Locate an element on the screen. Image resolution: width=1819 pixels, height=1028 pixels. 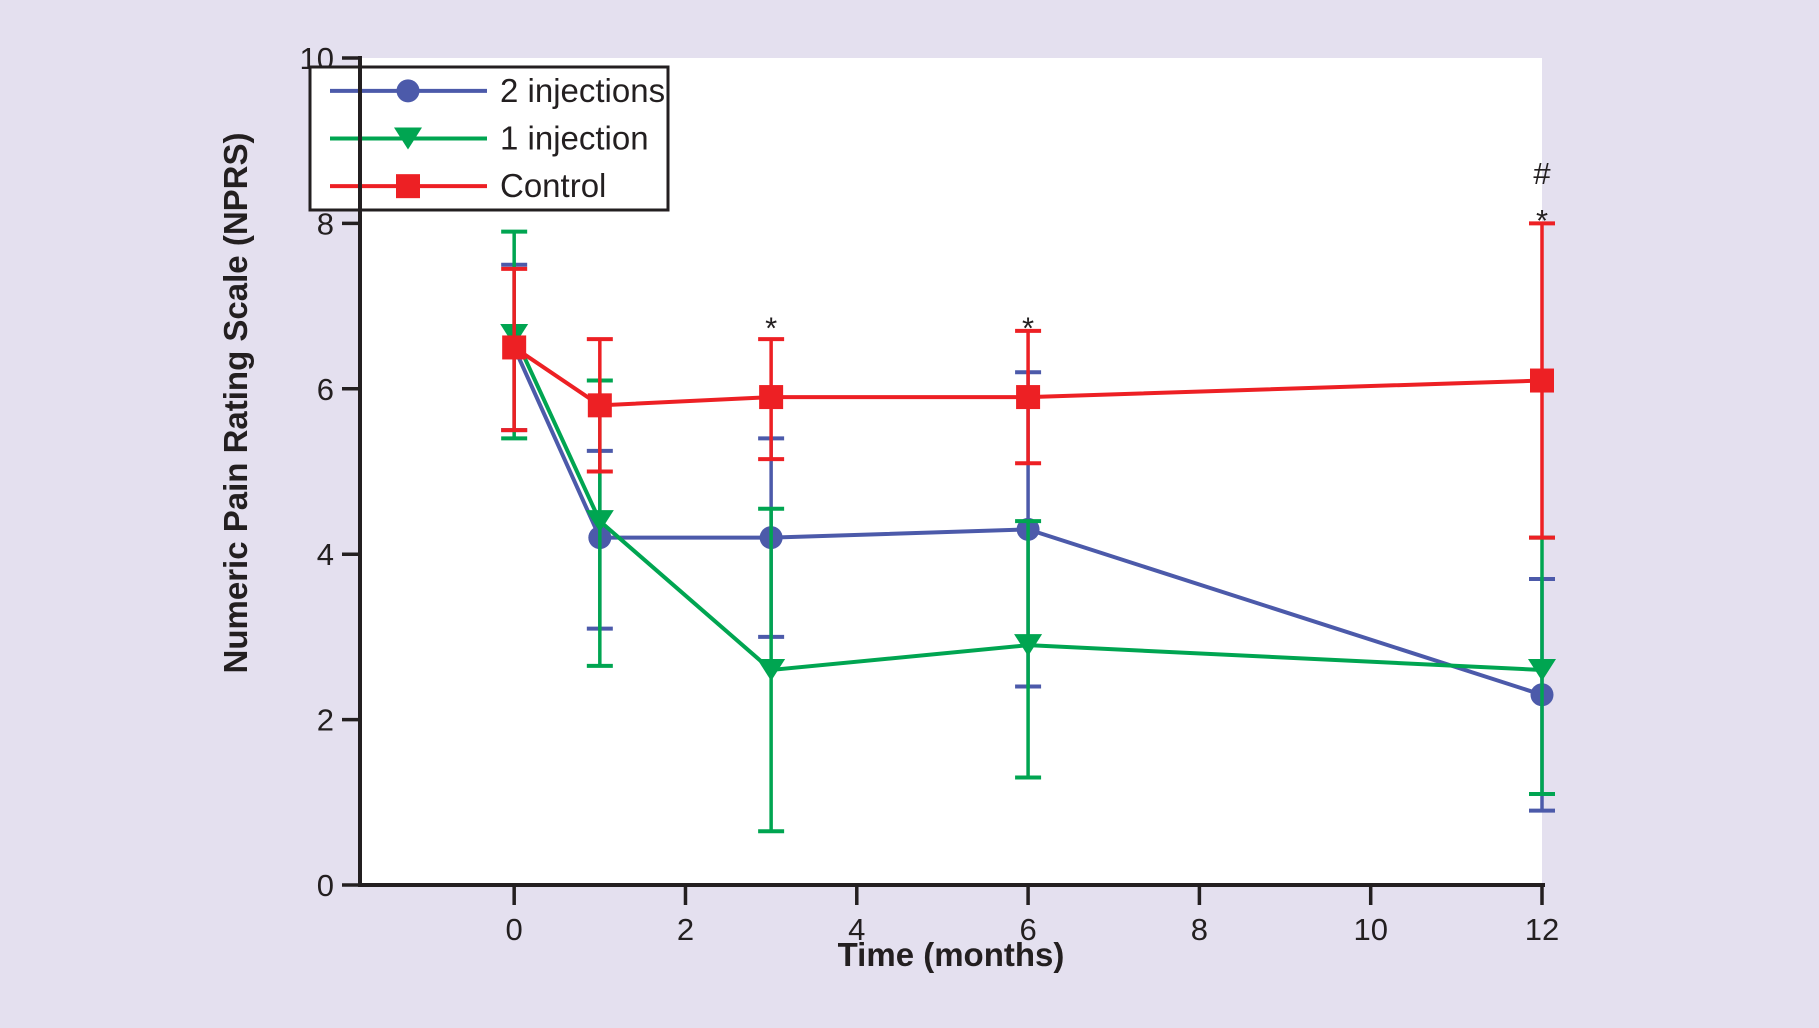
legend-item-2-injections: 2 injections is located at coordinates (497, 90).